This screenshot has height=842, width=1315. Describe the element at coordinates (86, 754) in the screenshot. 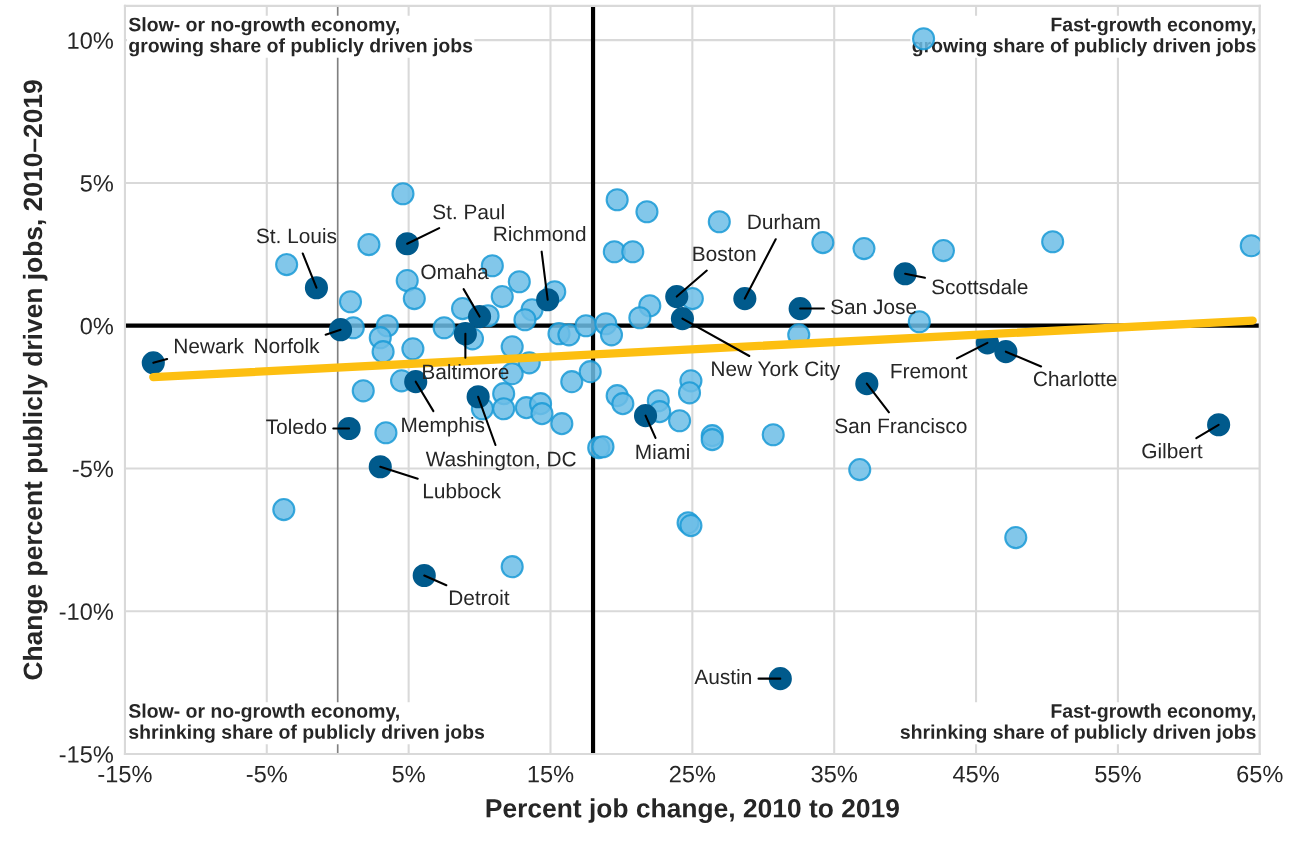

I see `y-tick-label: -15%` at that location.